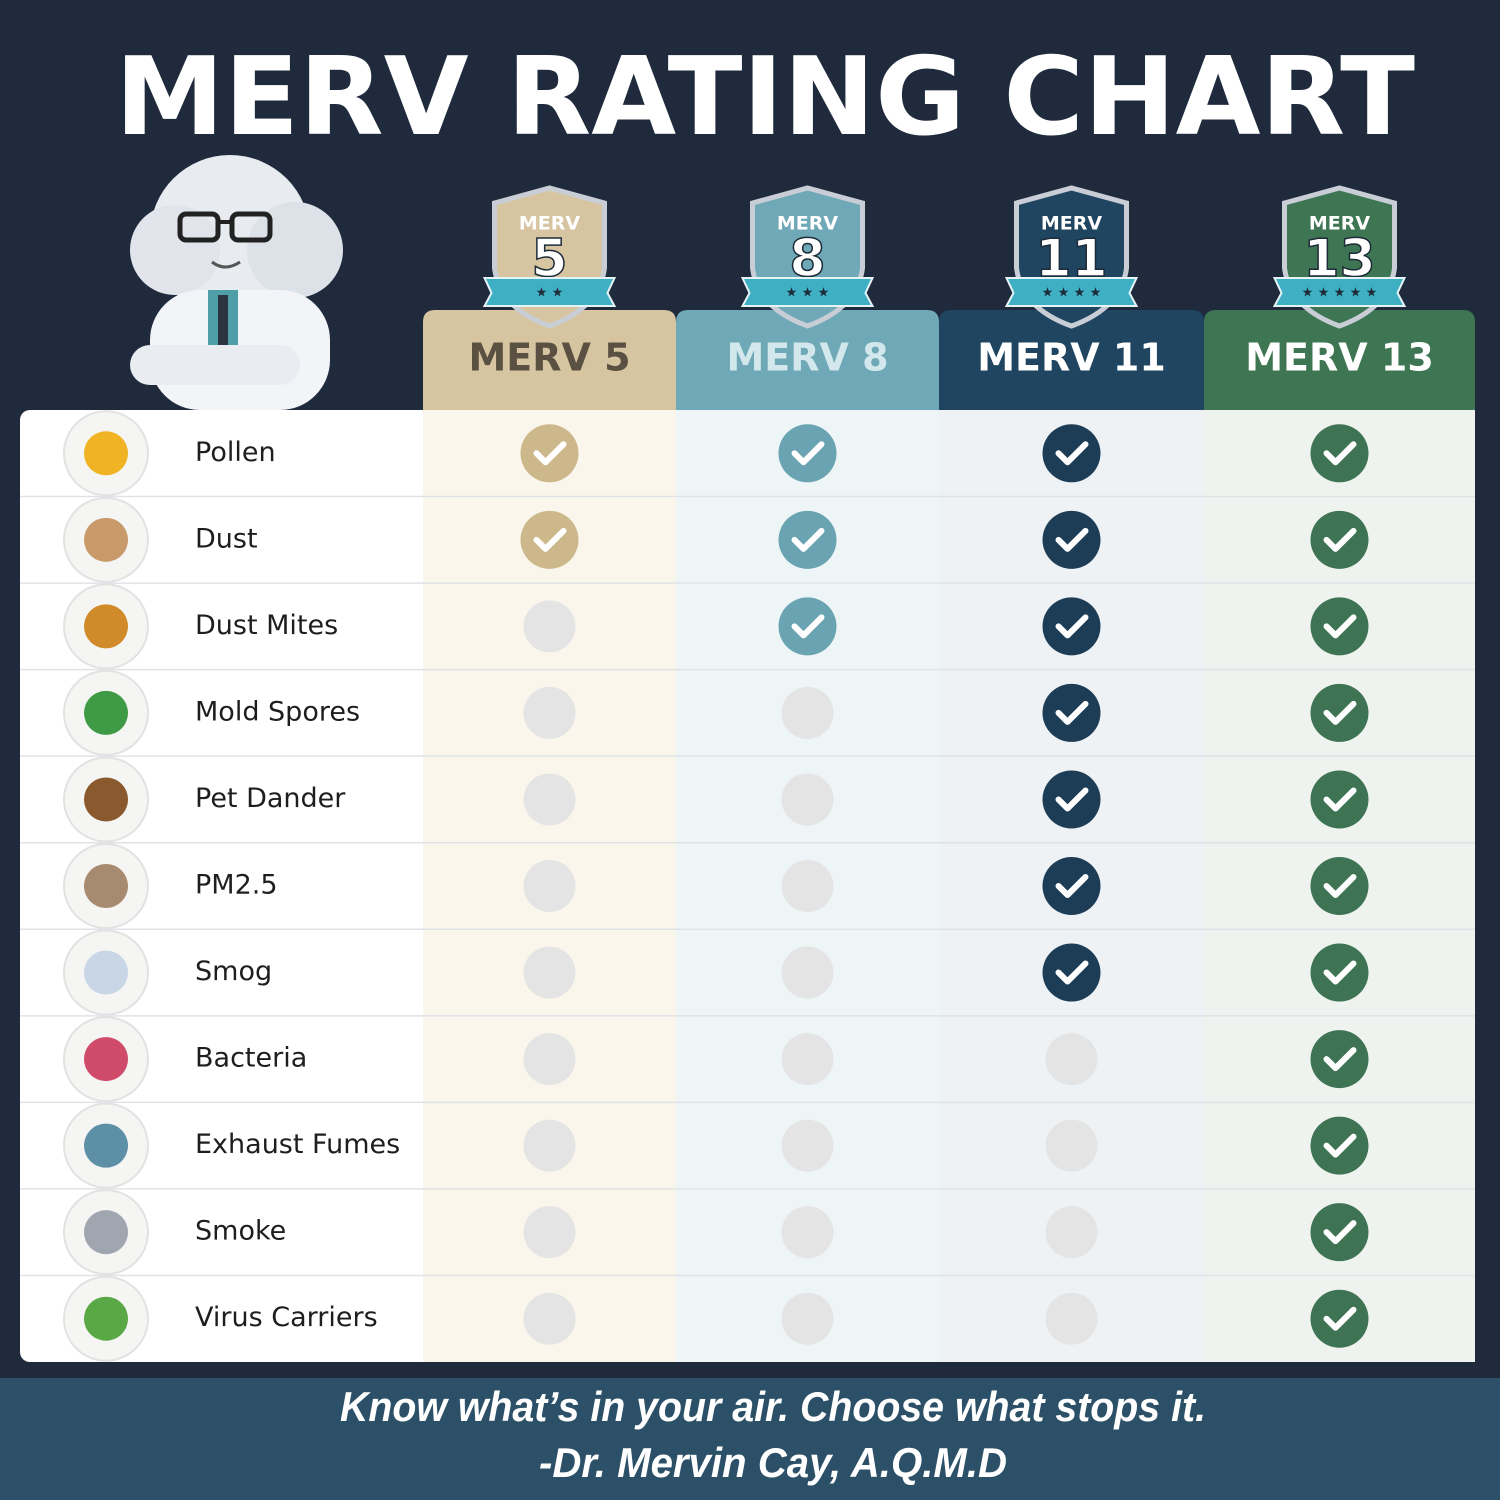  I want to click on row-label: Pollen, so click(235, 452).